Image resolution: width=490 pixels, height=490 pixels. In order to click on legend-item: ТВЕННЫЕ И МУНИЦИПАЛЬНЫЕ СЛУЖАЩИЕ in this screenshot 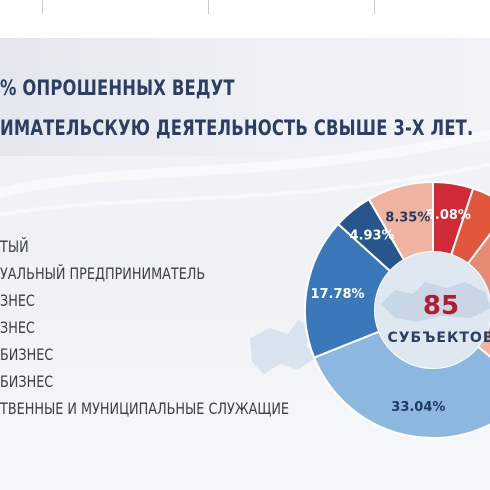, I will do `click(145, 408)`.